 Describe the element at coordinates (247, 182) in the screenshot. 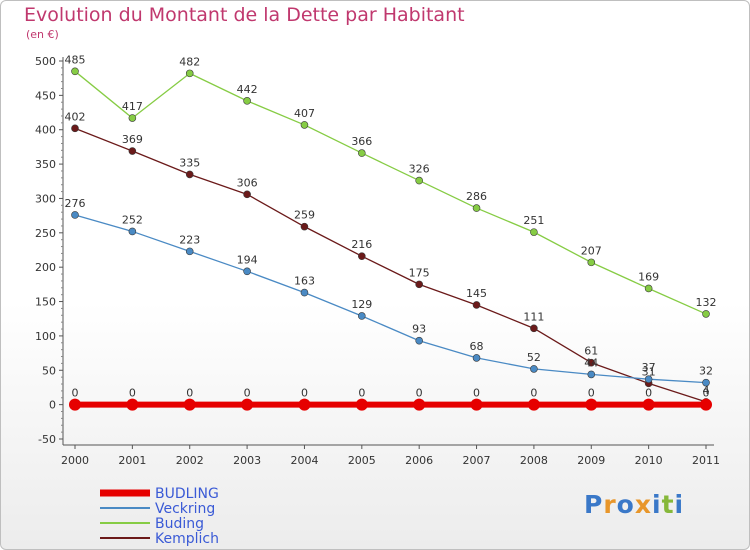

I see `data-label-kemplich: 306` at that location.